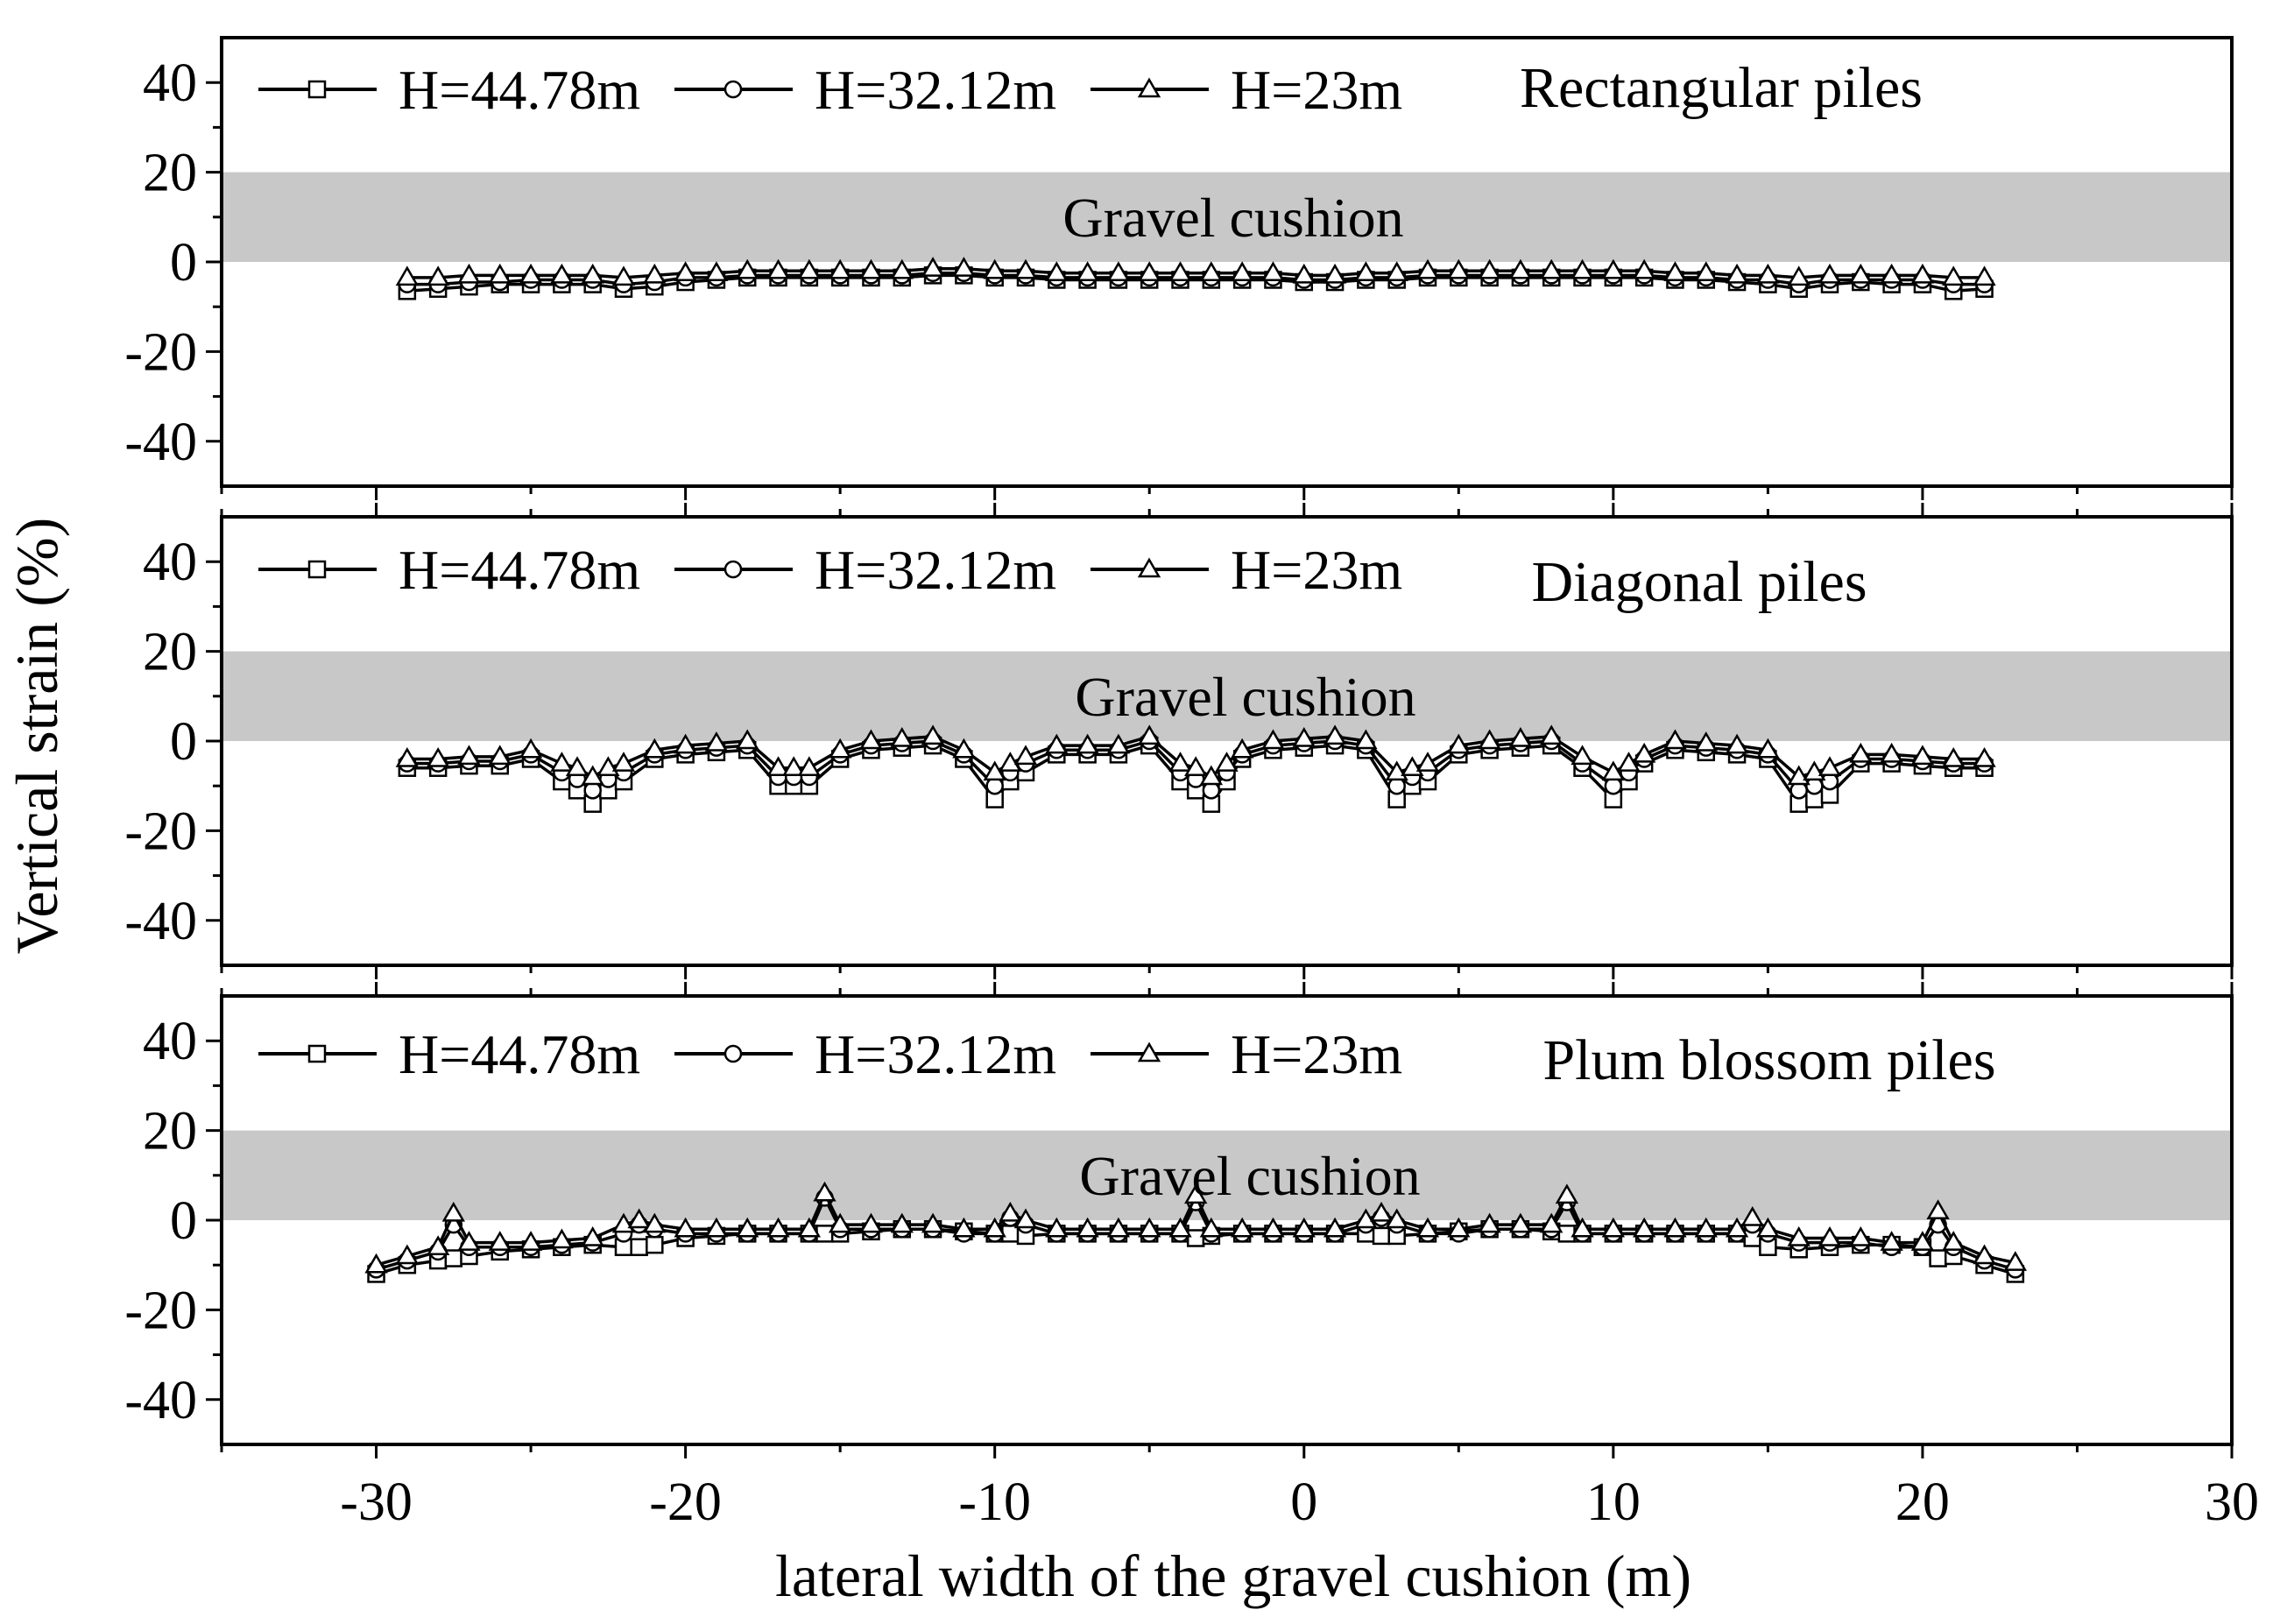 The height and width of the screenshot is (1624, 2287). I want to click on series-line-circle, so click(1195, 279).